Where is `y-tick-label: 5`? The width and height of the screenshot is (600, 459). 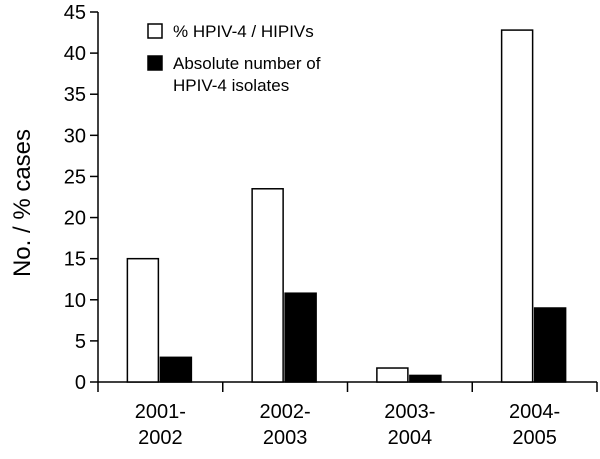 y-tick-label: 5 is located at coordinates (80, 342).